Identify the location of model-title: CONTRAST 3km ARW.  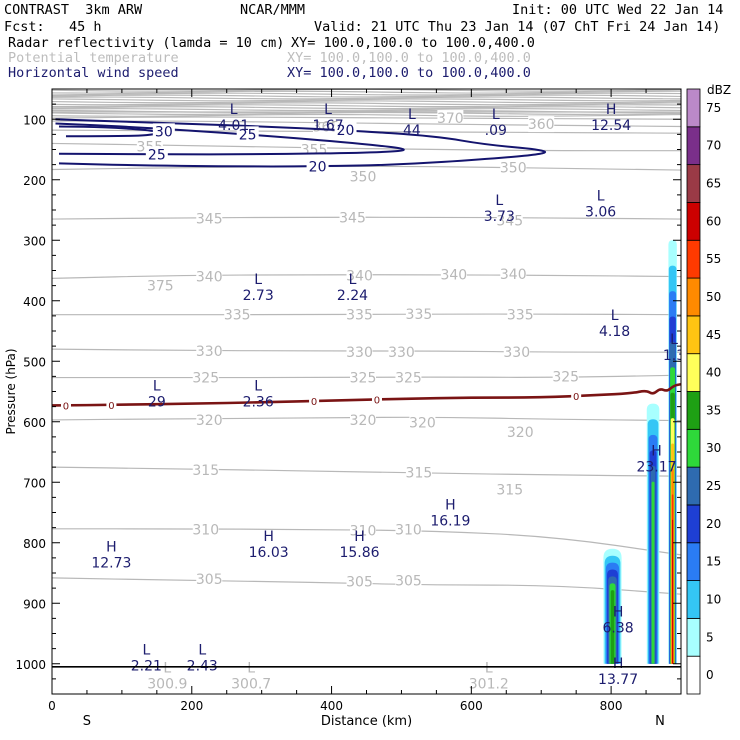
(73, 10).